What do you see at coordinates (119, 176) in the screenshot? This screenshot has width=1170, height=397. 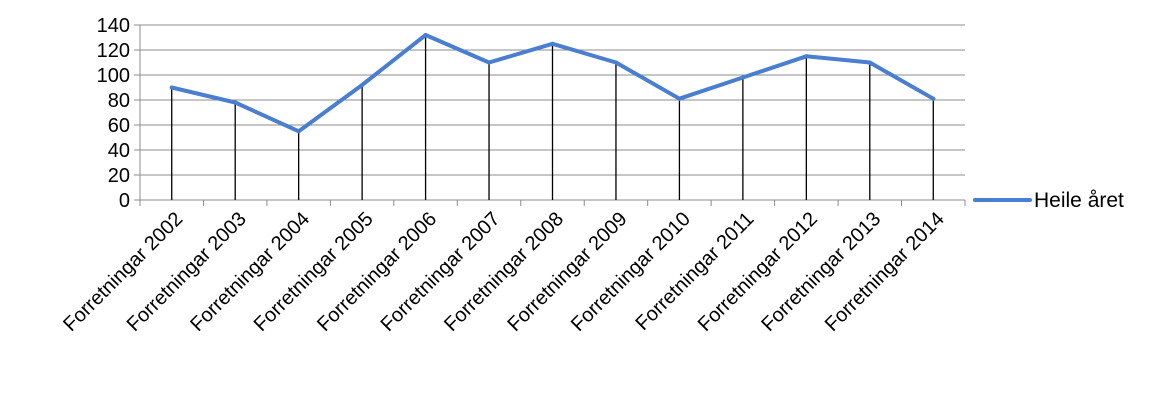 I see `y-tick-label: 20` at bounding box center [119, 176].